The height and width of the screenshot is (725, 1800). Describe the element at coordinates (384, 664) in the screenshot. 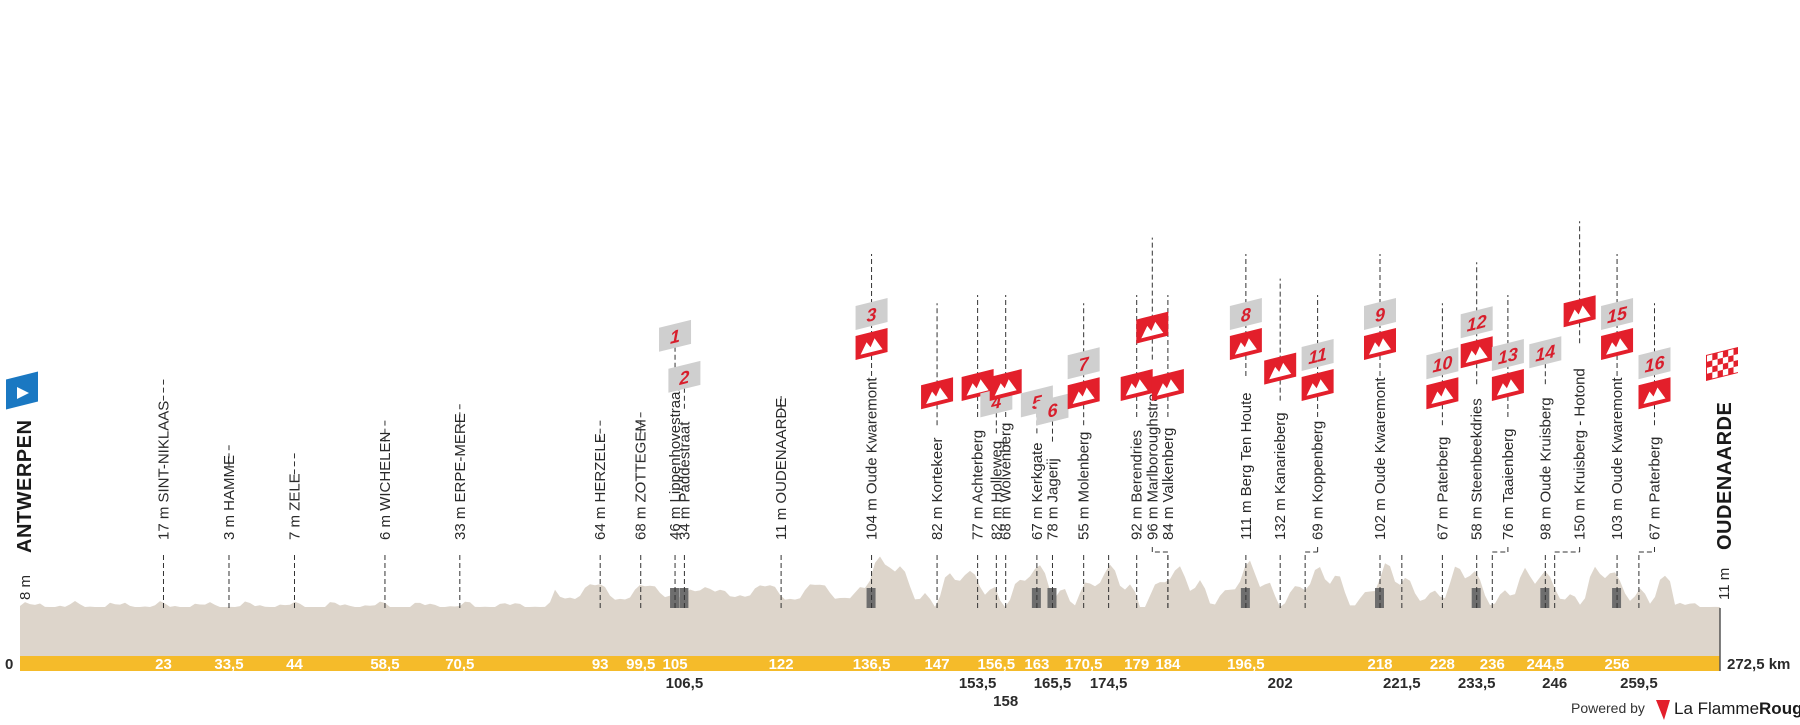

I see `km-label-3: 58,5` at that location.